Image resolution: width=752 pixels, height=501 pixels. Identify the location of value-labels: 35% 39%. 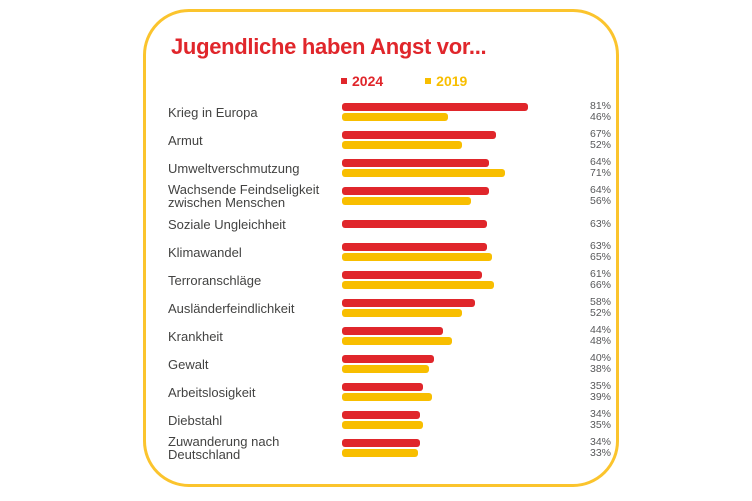
(595, 392).